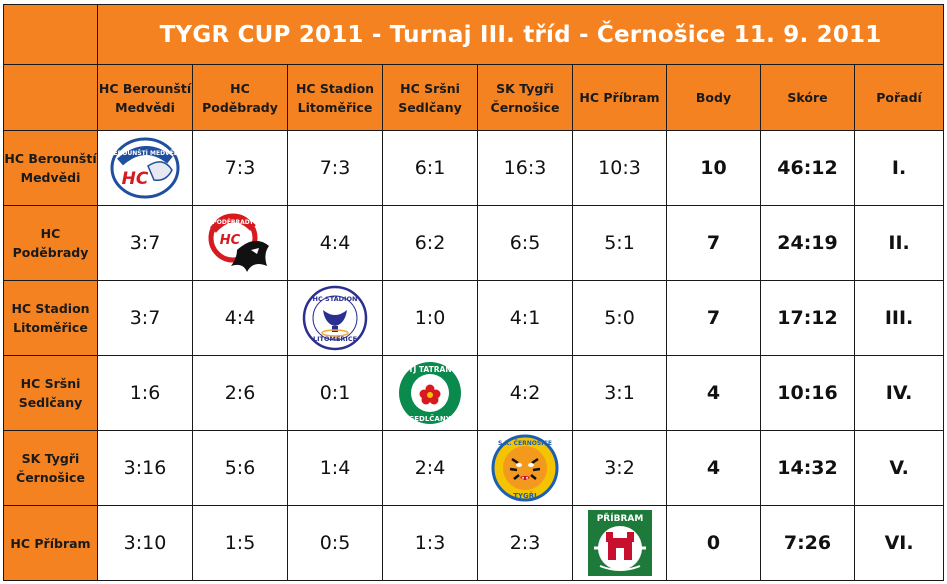 Image resolution: width=947 pixels, height=584 pixels. Describe the element at coordinates (145, 543) in the screenshot. I see `score-cell: 3:10` at that location.